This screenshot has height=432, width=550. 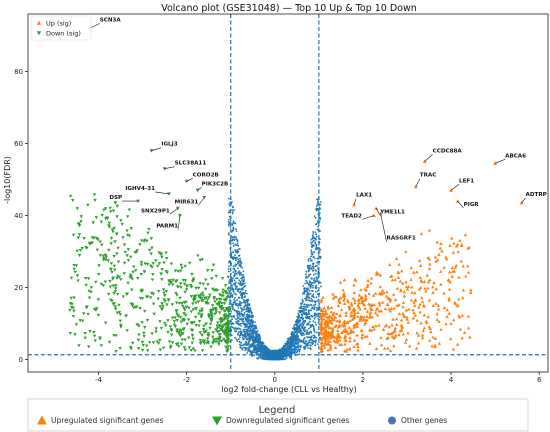 I want to click on x-tick-label: 2, so click(x=363, y=380).